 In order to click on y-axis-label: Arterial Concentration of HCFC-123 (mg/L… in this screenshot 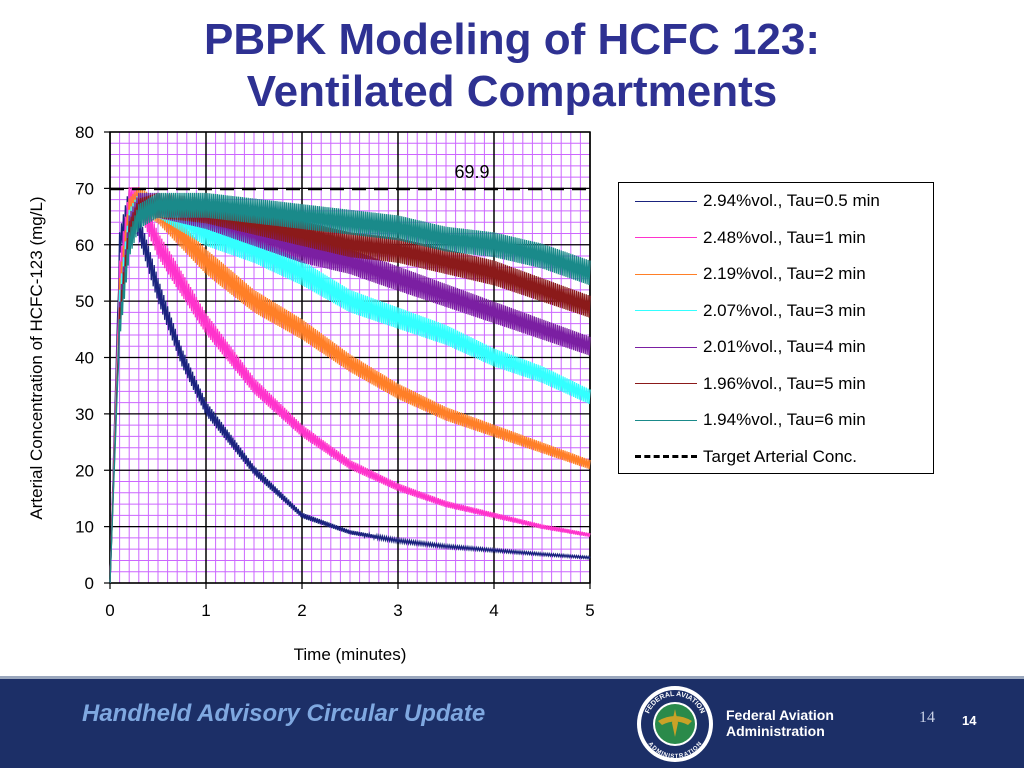, I will do `click(36, 357)`.